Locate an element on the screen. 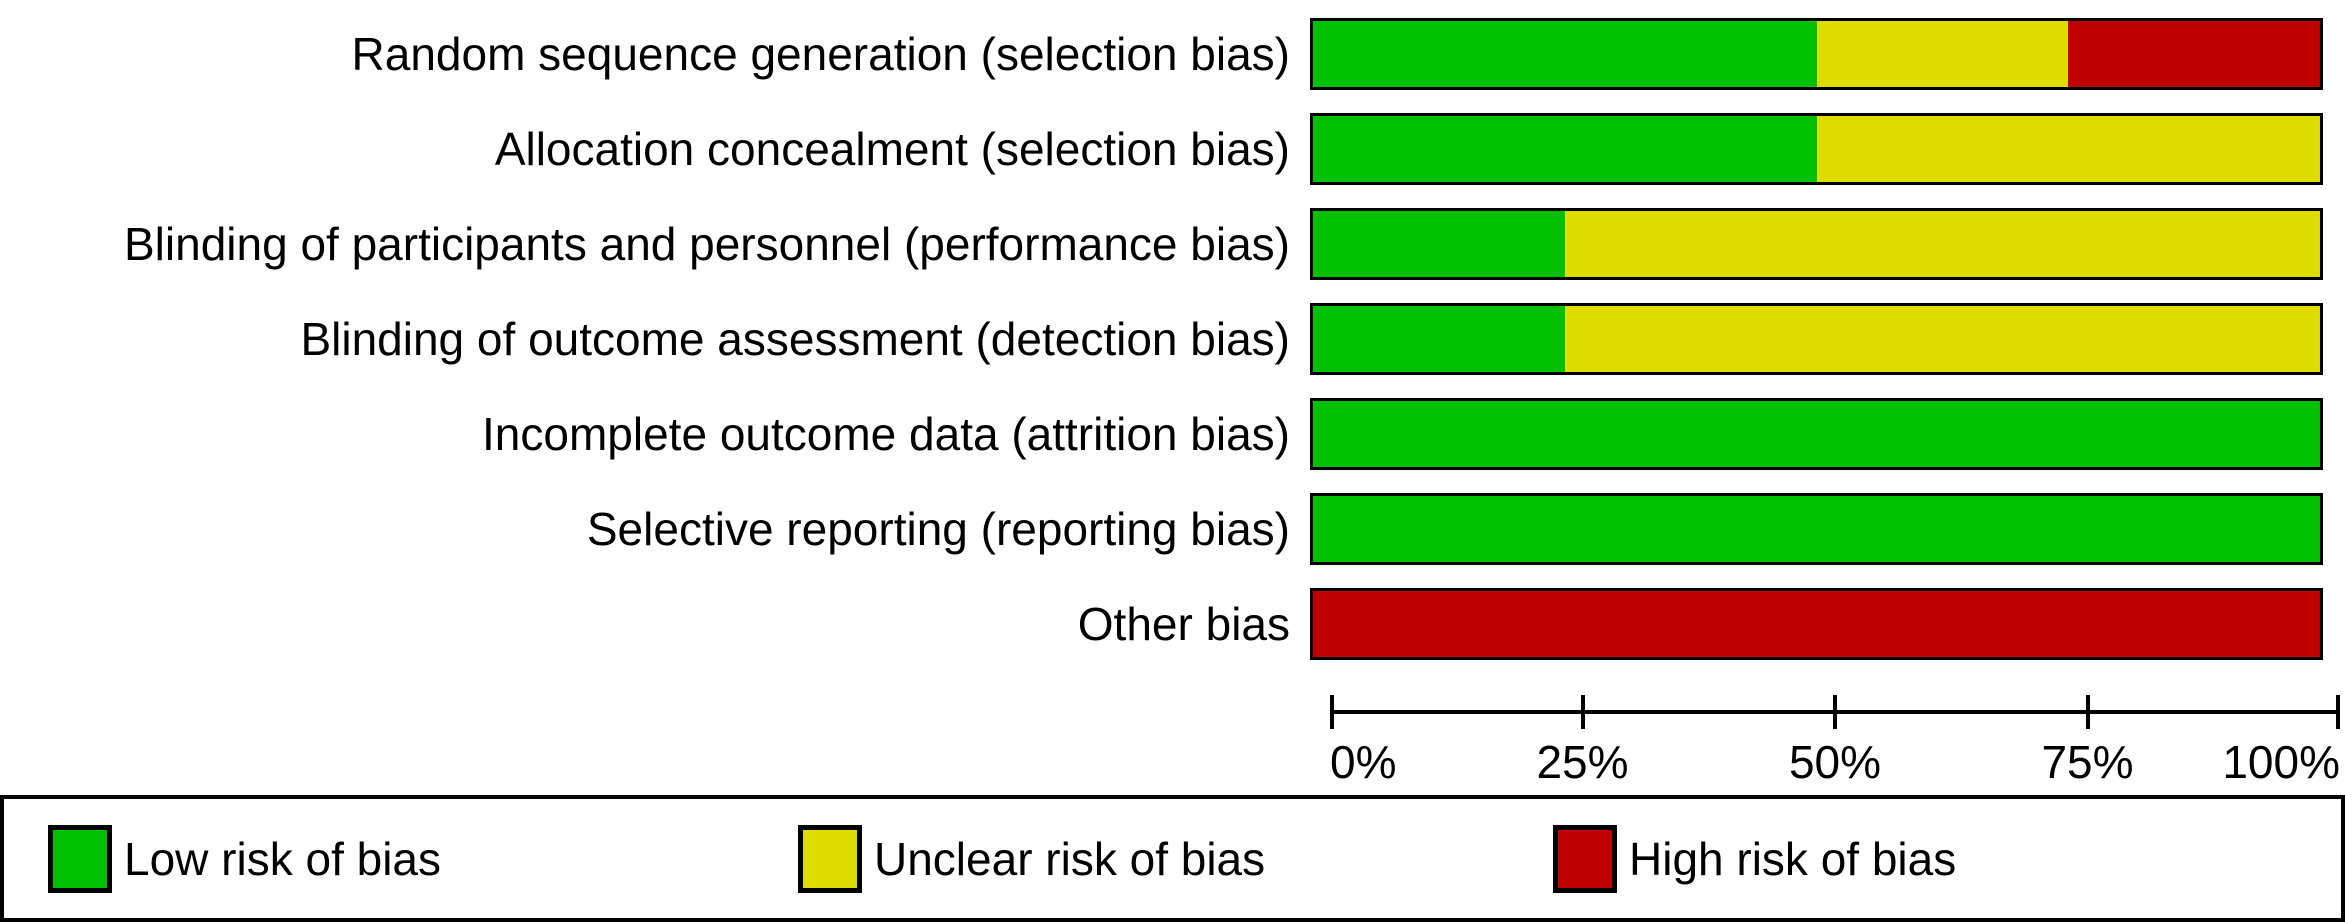 The height and width of the screenshot is (922, 2345). legend-item-high-risk: High risk of bias is located at coordinates (1755, 858).